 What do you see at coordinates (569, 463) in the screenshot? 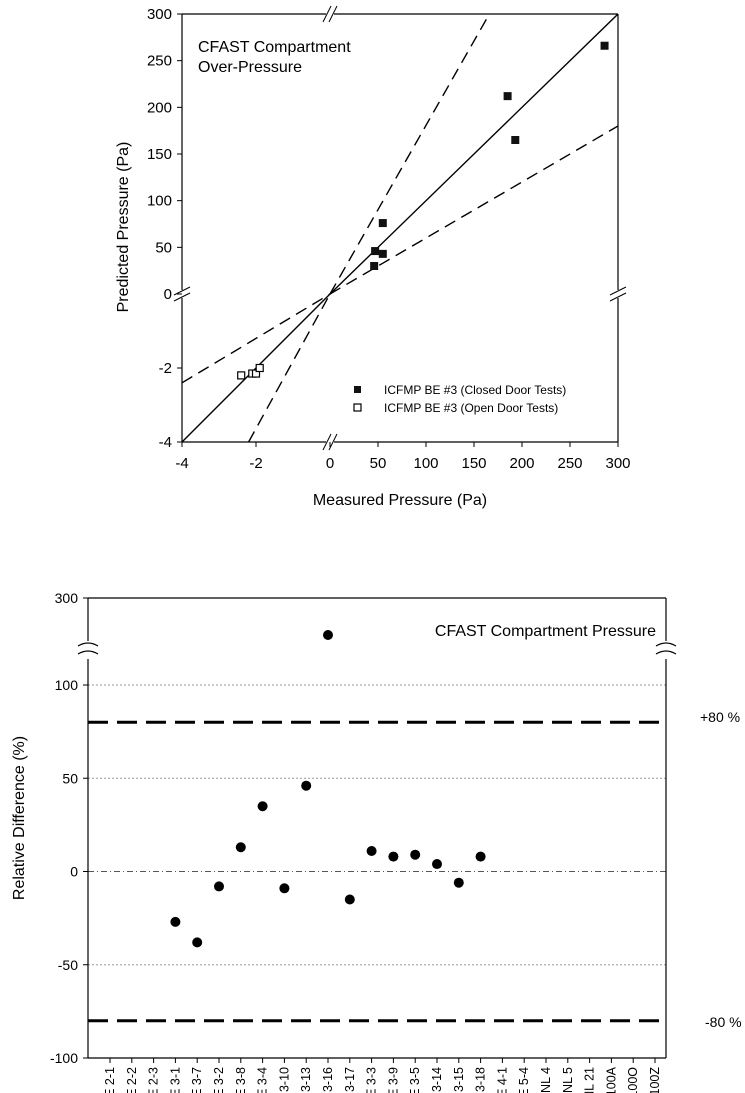
I see `x-tick-label: 250` at bounding box center [569, 463].